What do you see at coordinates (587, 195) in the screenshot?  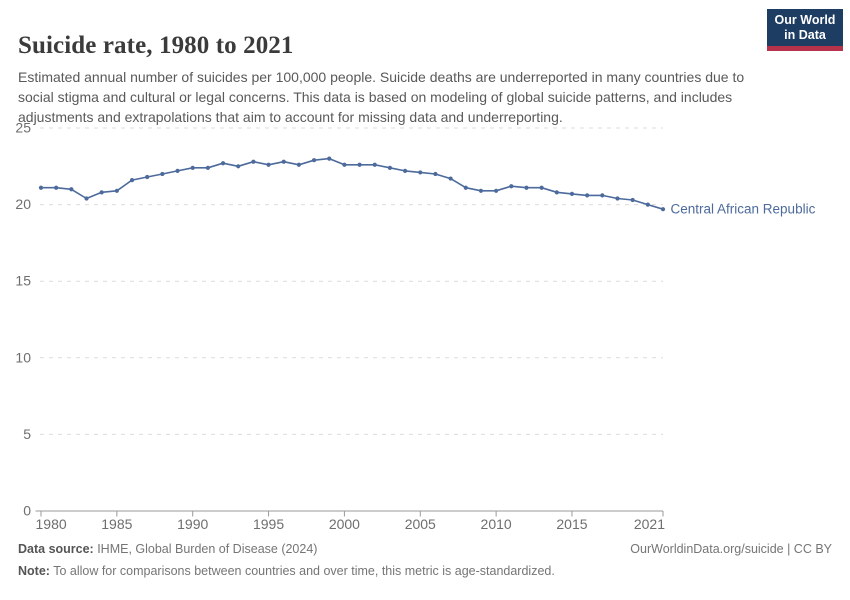 I see `data-point-2016` at bounding box center [587, 195].